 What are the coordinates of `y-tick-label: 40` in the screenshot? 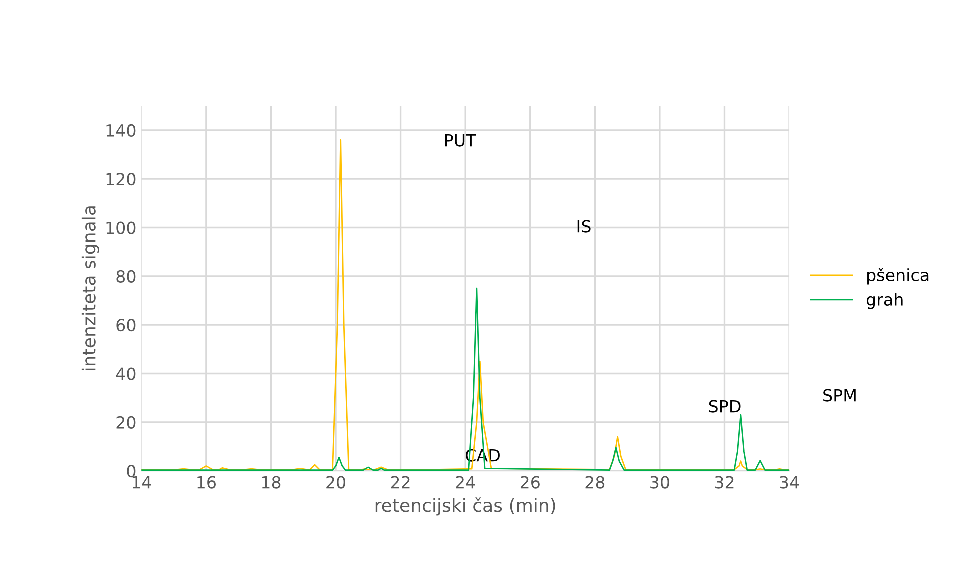 It's located at (126, 374).